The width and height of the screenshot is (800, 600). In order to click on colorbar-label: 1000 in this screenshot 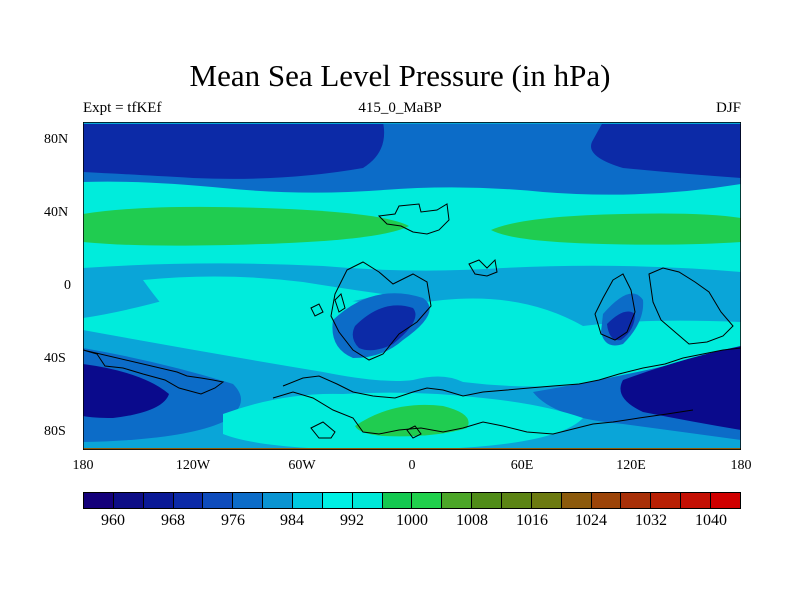, I will do `click(412, 520)`.